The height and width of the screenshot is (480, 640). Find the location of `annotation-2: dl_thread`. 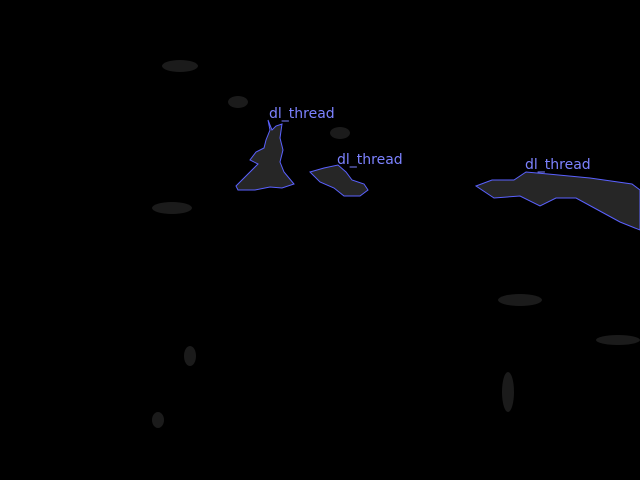

annotation-2: dl_thread is located at coordinates (356, 174).